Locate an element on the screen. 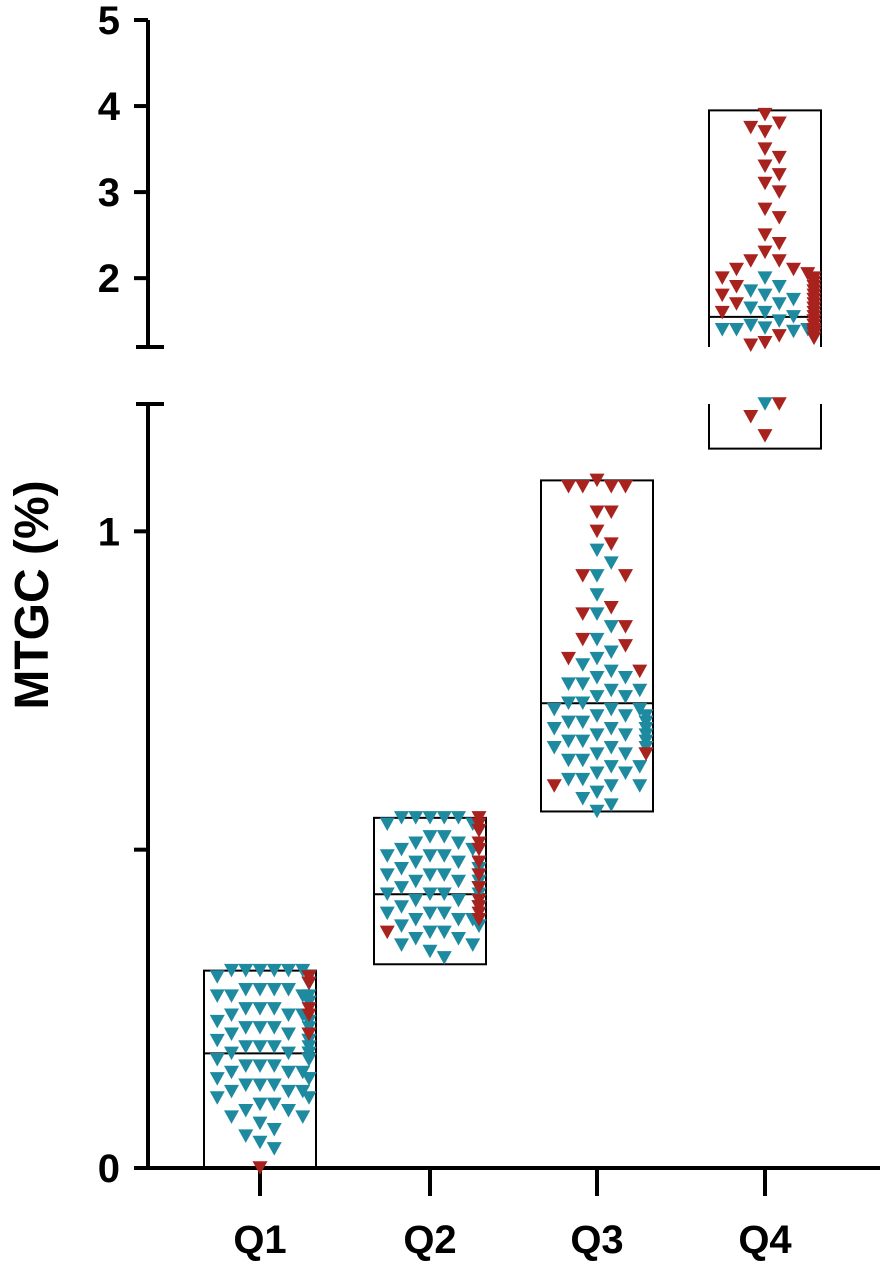  y-lower-tick-label: 0 is located at coordinates (109, 1169).